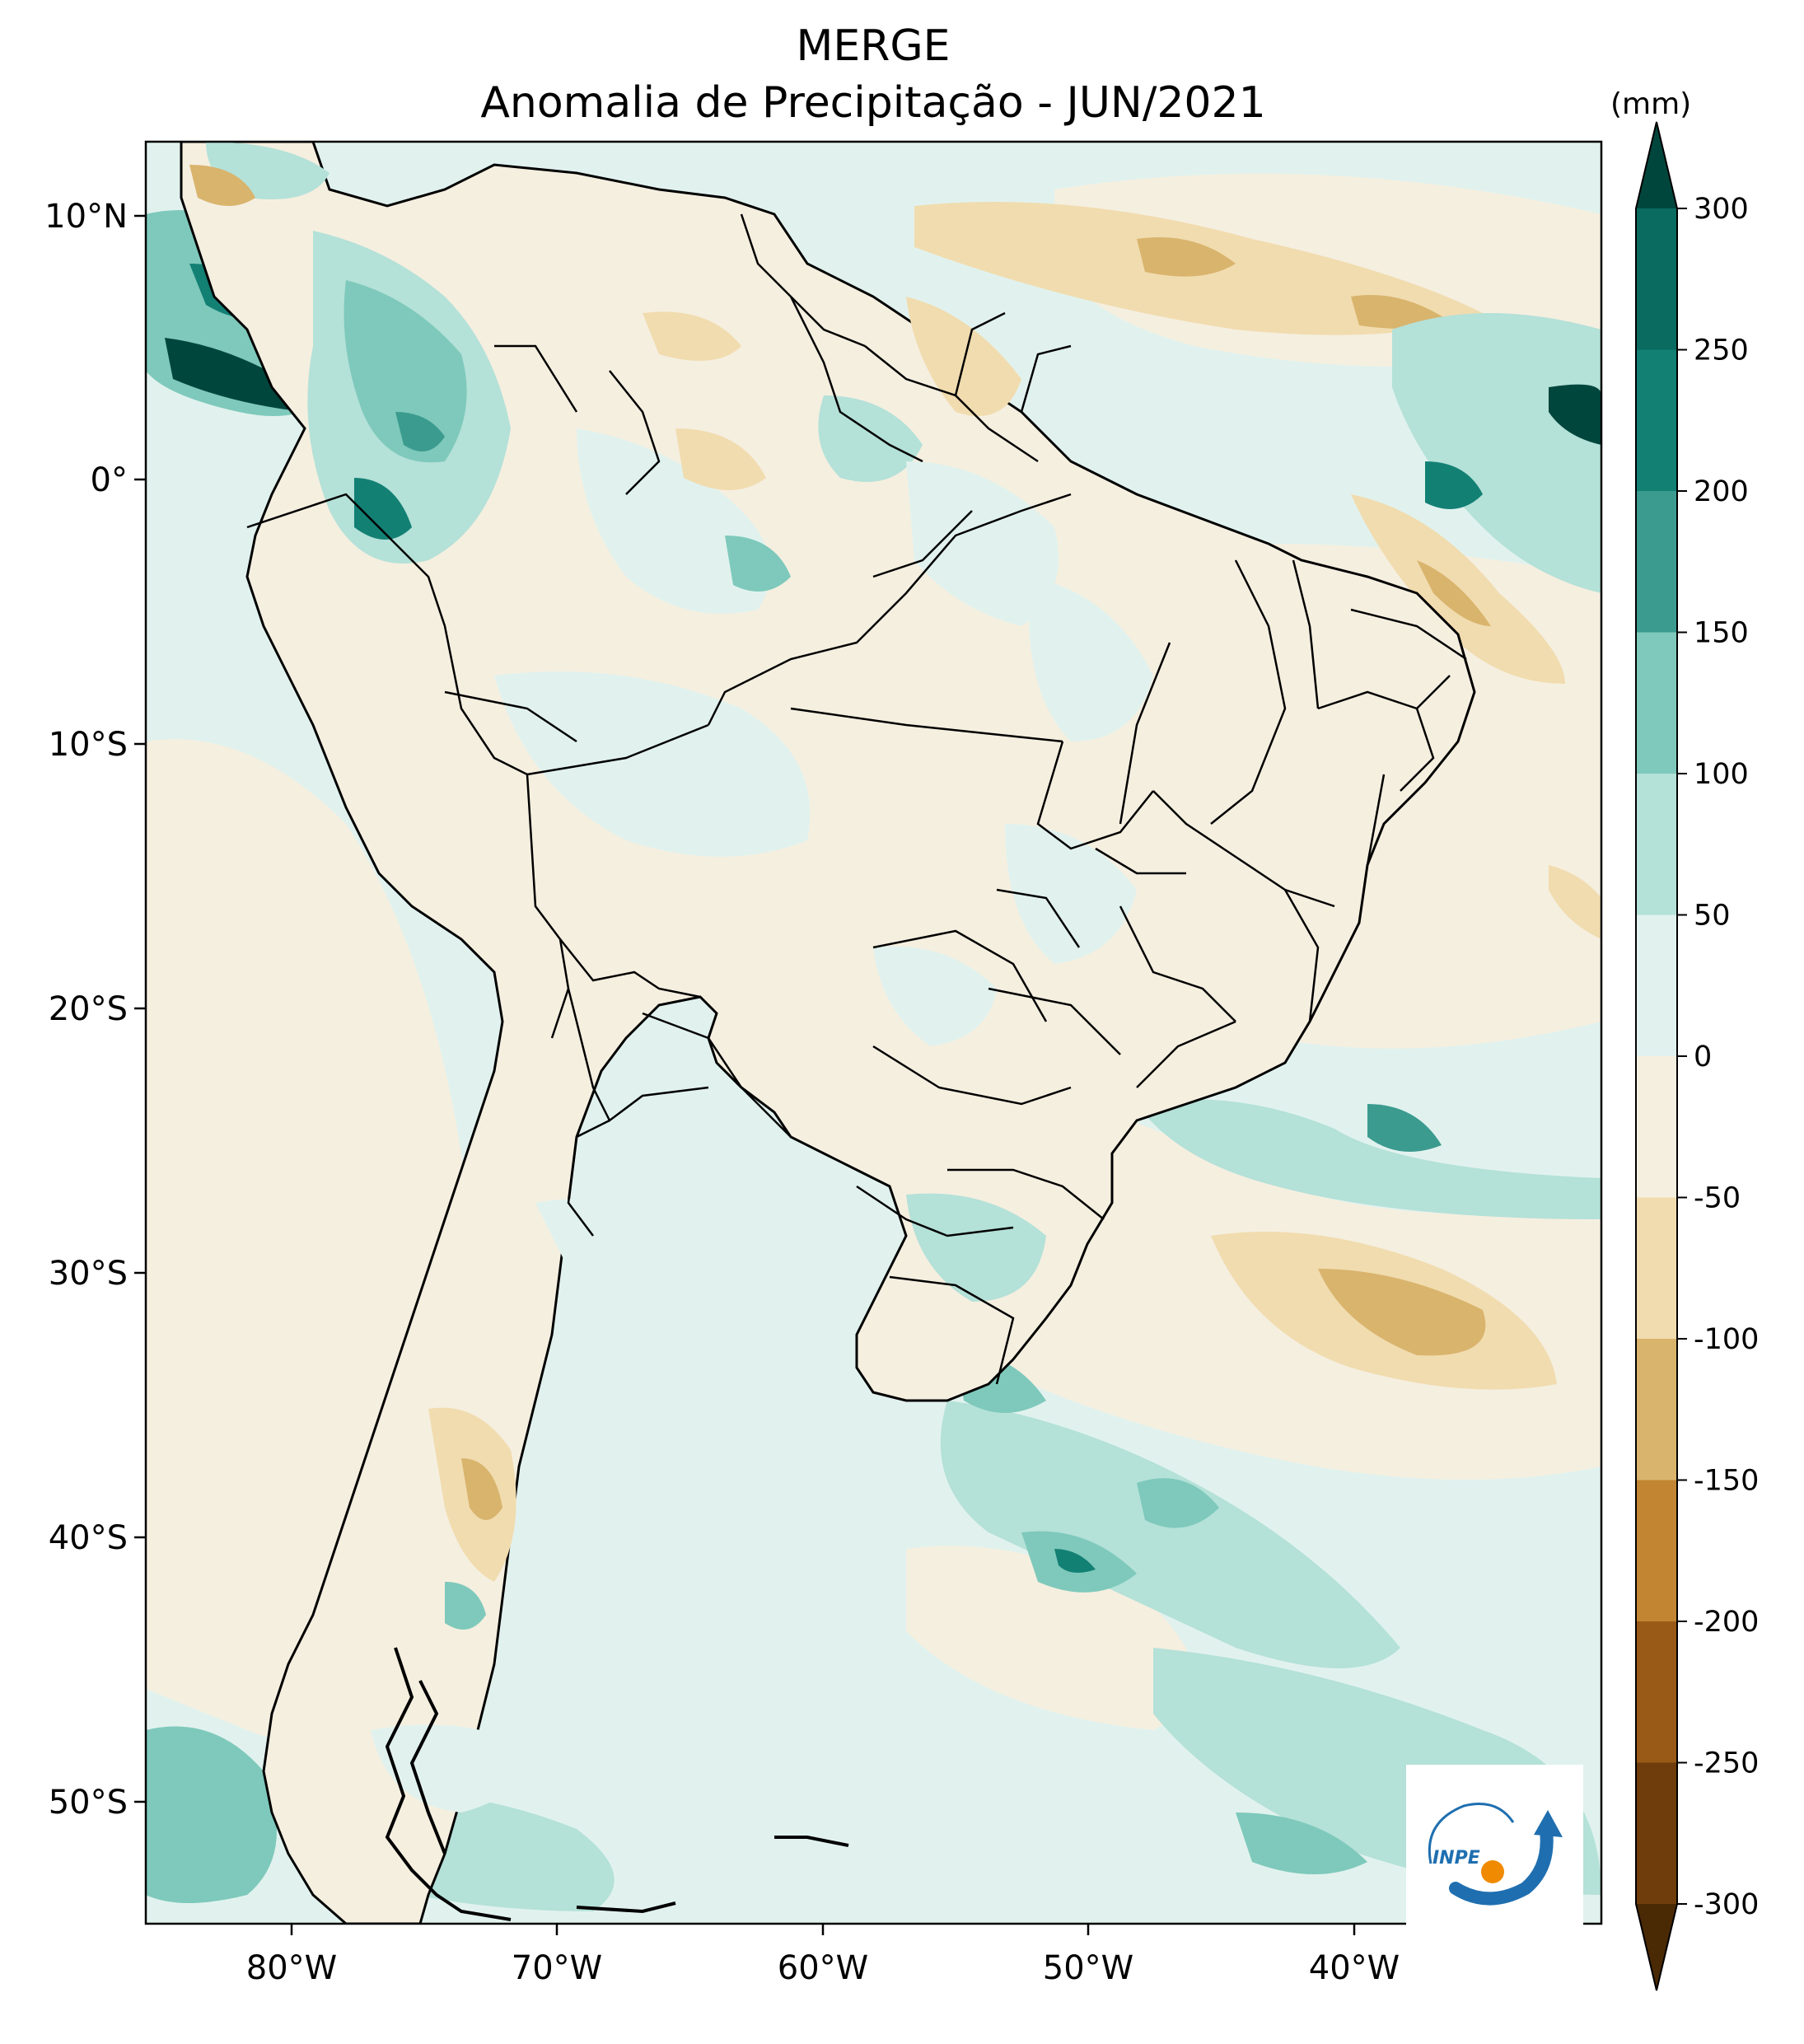 The width and height of the screenshot is (1804, 2044). I want to click on colorbar-label: 200, so click(1721, 491).